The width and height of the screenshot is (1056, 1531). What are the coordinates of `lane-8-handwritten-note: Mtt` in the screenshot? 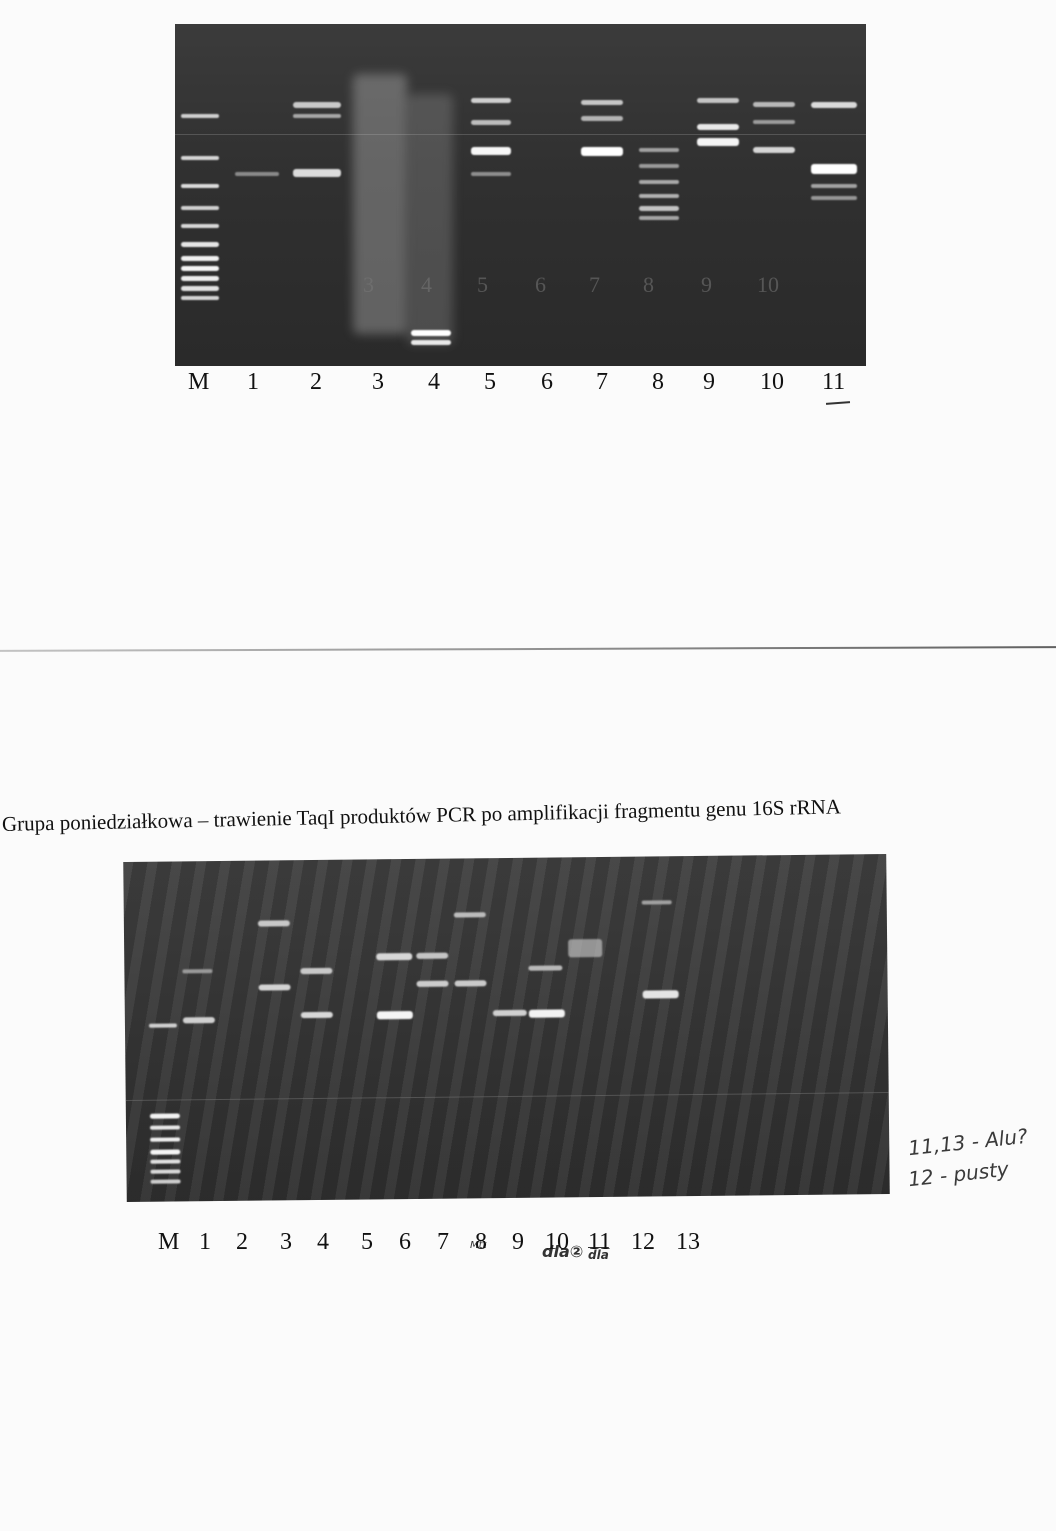 It's located at (478, 1245).